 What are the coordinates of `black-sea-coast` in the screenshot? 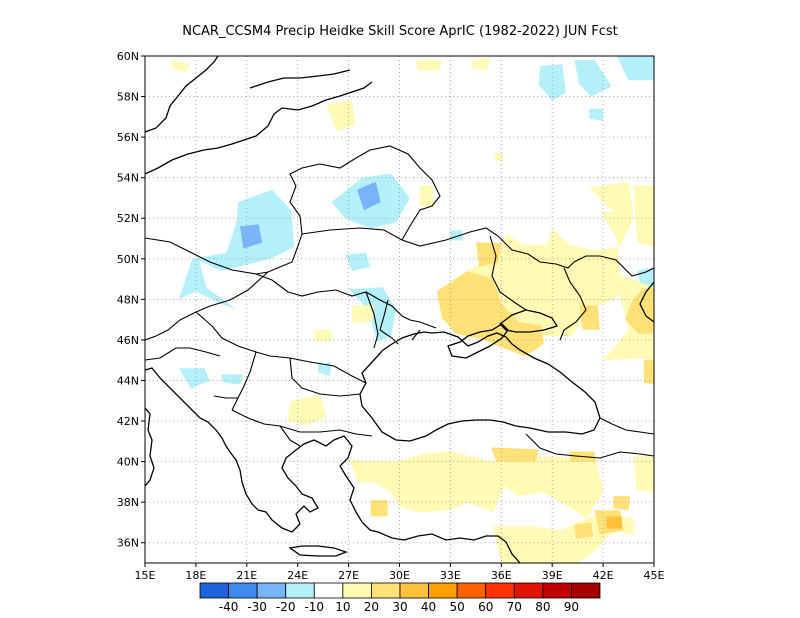 It's located at (480, 386).